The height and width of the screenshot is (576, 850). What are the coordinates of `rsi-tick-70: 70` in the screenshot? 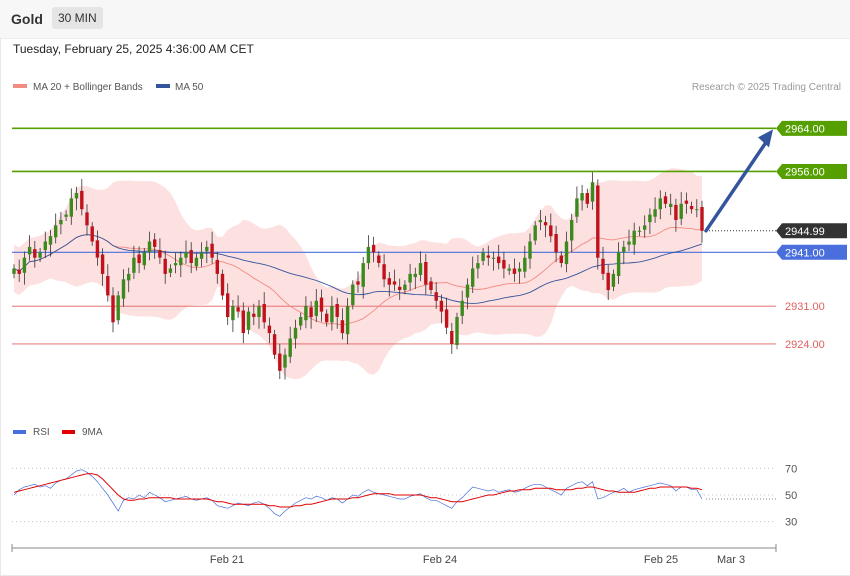 It's located at (791, 469).